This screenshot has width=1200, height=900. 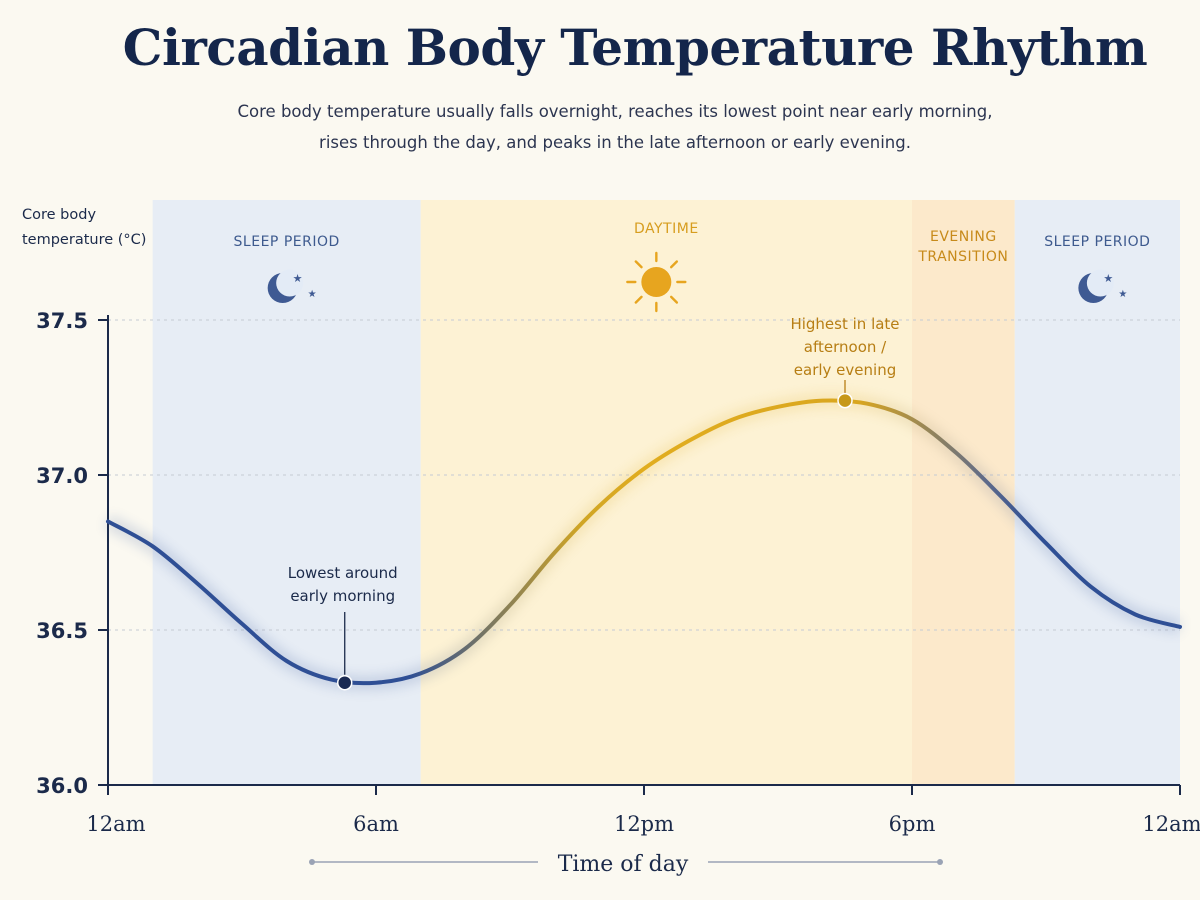 What do you see at coordinates (844, 324) in the screenshot?
I see `high-point-label-line-1: Highest in late` at bounding box center [844, 324].